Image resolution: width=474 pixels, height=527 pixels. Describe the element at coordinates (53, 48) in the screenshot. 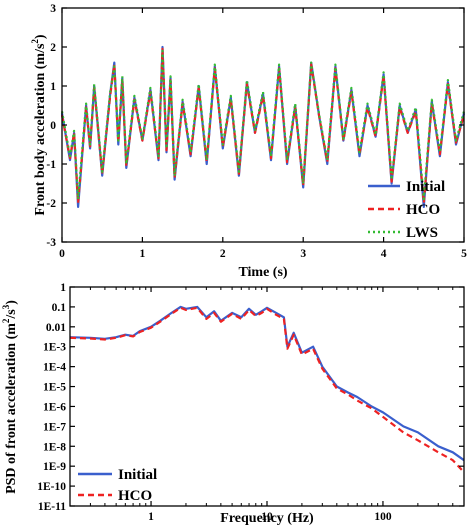

I see `y-tick-label: 2` at that location.